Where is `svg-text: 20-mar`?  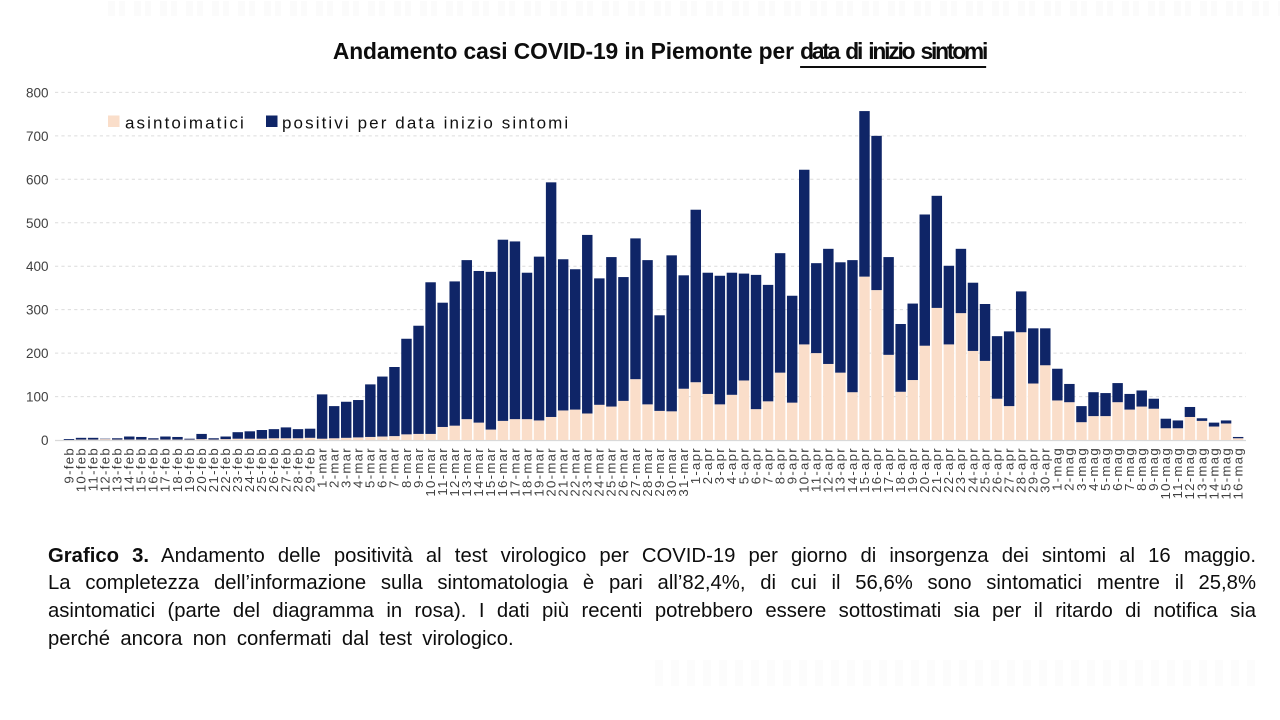 svg-text: 20-mar is located at coordinates (550, 472).